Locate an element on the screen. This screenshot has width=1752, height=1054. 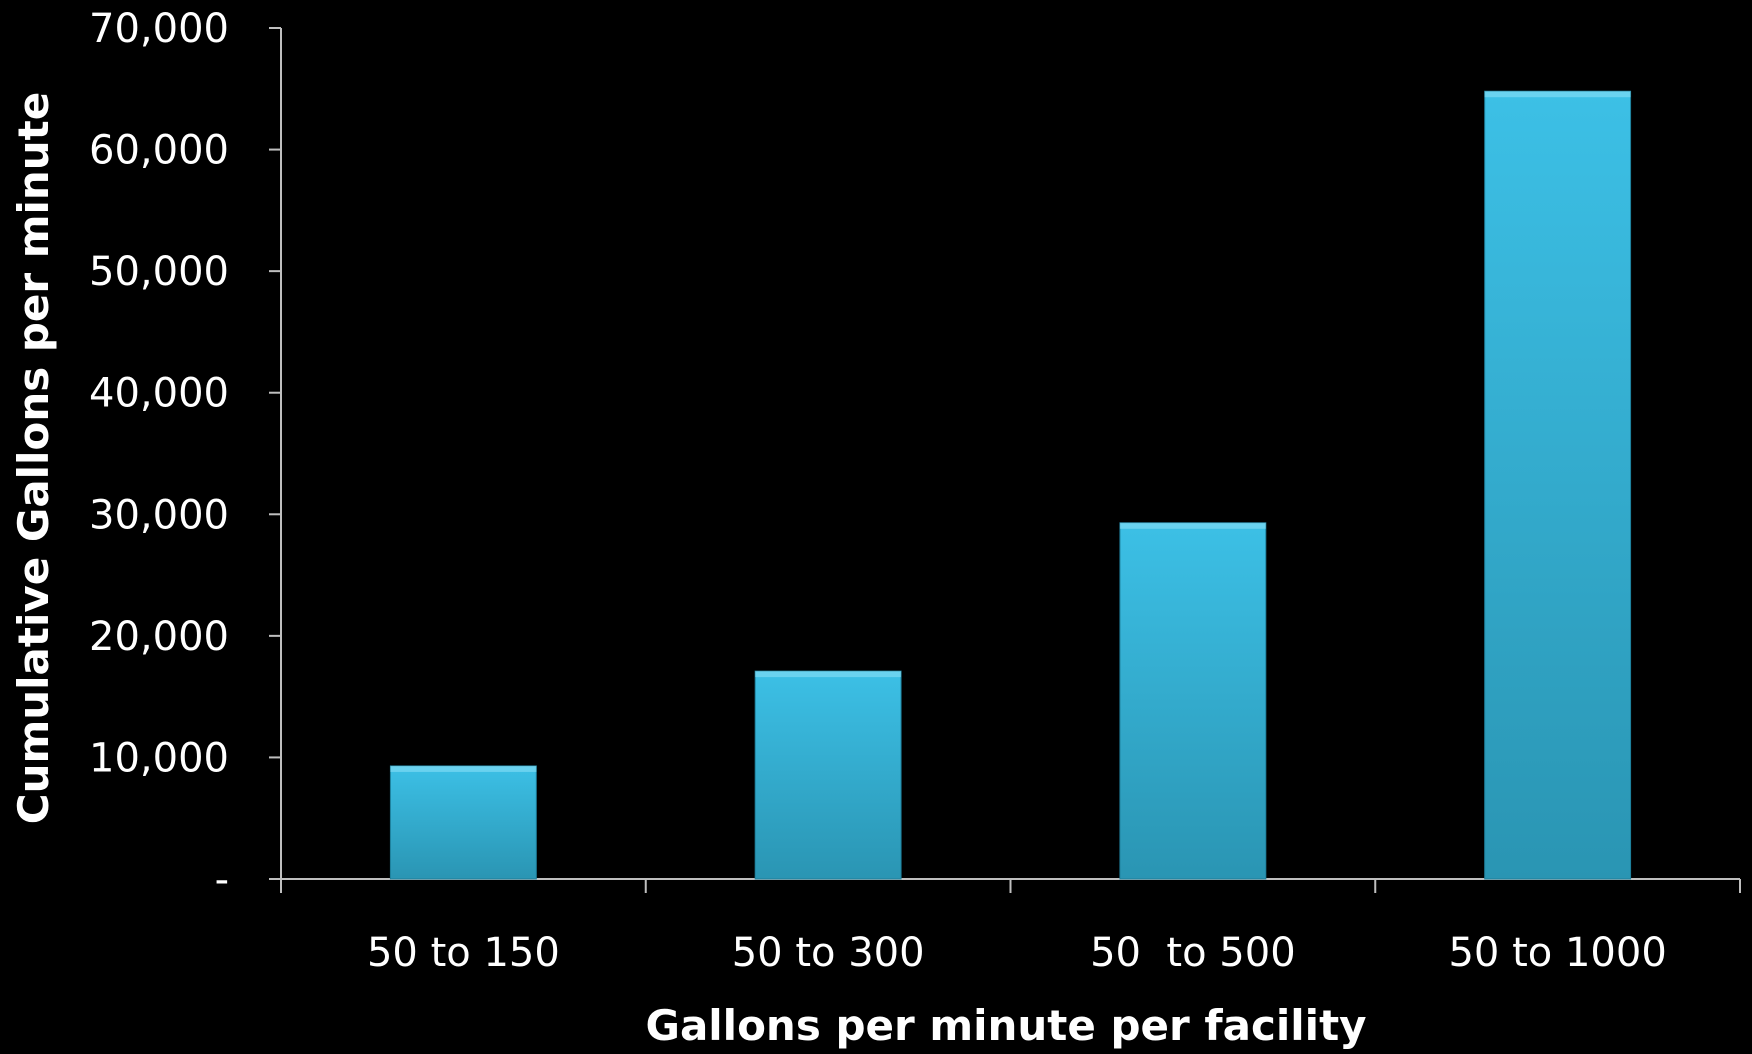
x-tick-label: 50 to 1000 is located at coordinates (1557, 953).